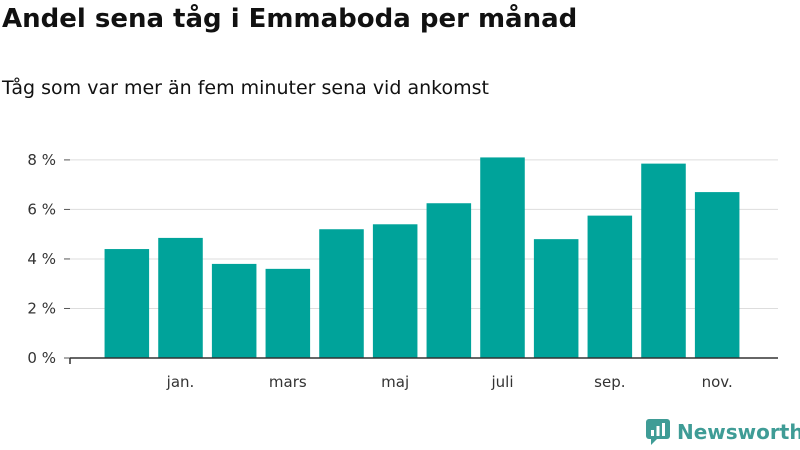  Describe the element at coordinates (502, 257) in the screenshot. I see `bar-juli` at that location.